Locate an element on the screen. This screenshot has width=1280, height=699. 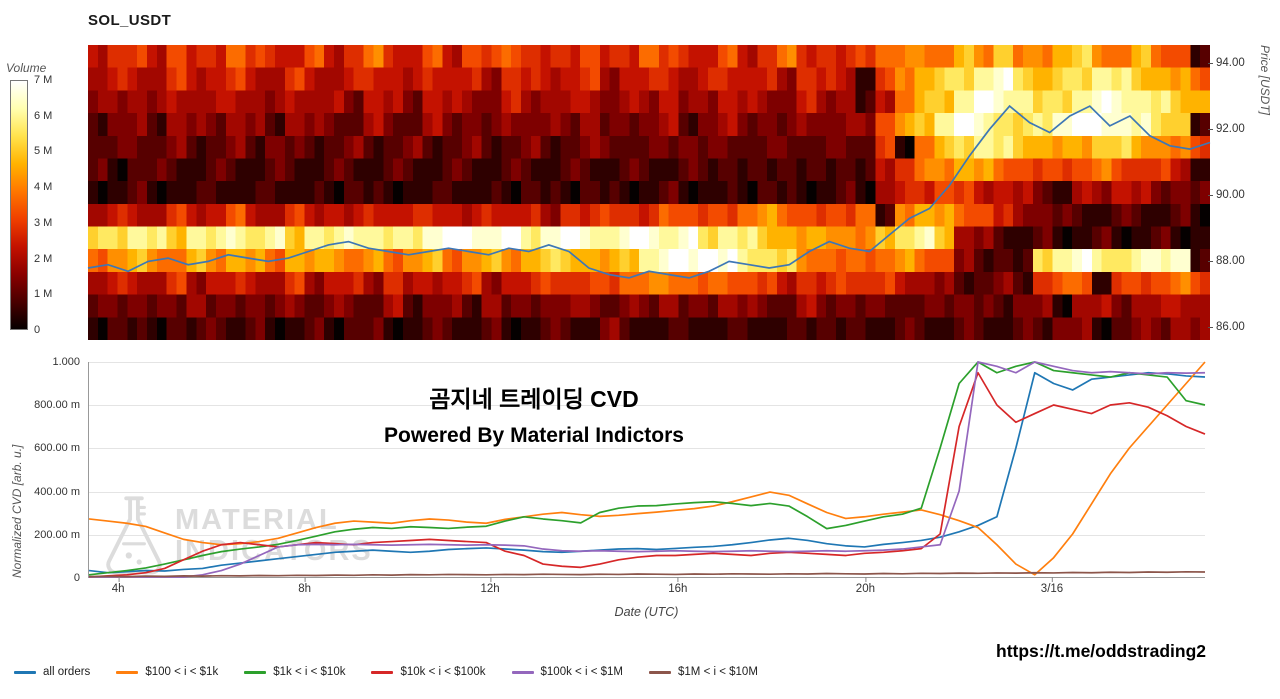
flask-icon is located at coordinates (134, 535).